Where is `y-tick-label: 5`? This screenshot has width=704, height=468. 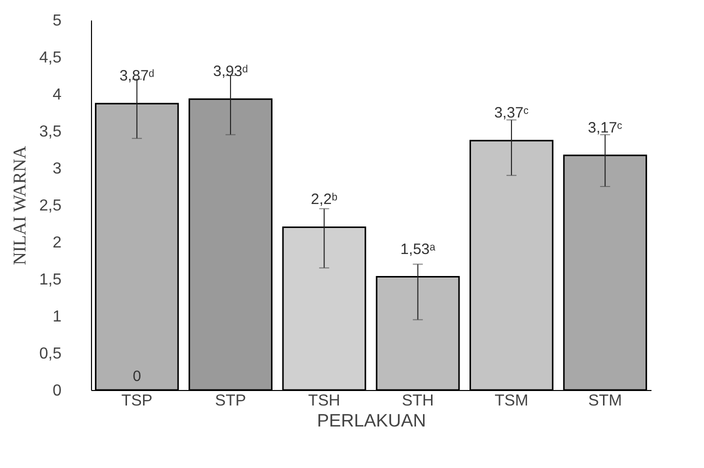 y-tick-label: 5 is located at coordinates (57, 21).